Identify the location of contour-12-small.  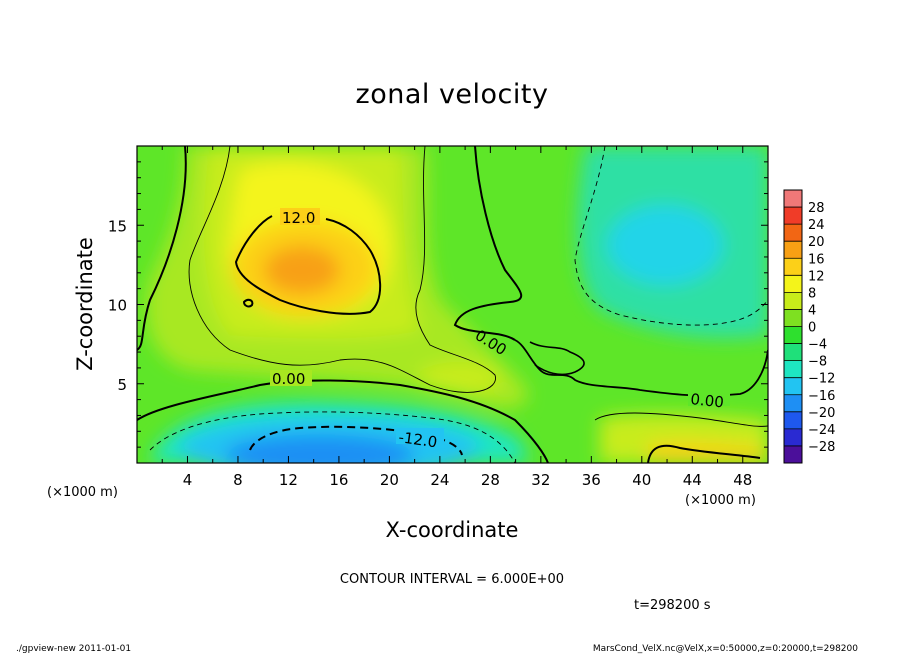
(248, 303).